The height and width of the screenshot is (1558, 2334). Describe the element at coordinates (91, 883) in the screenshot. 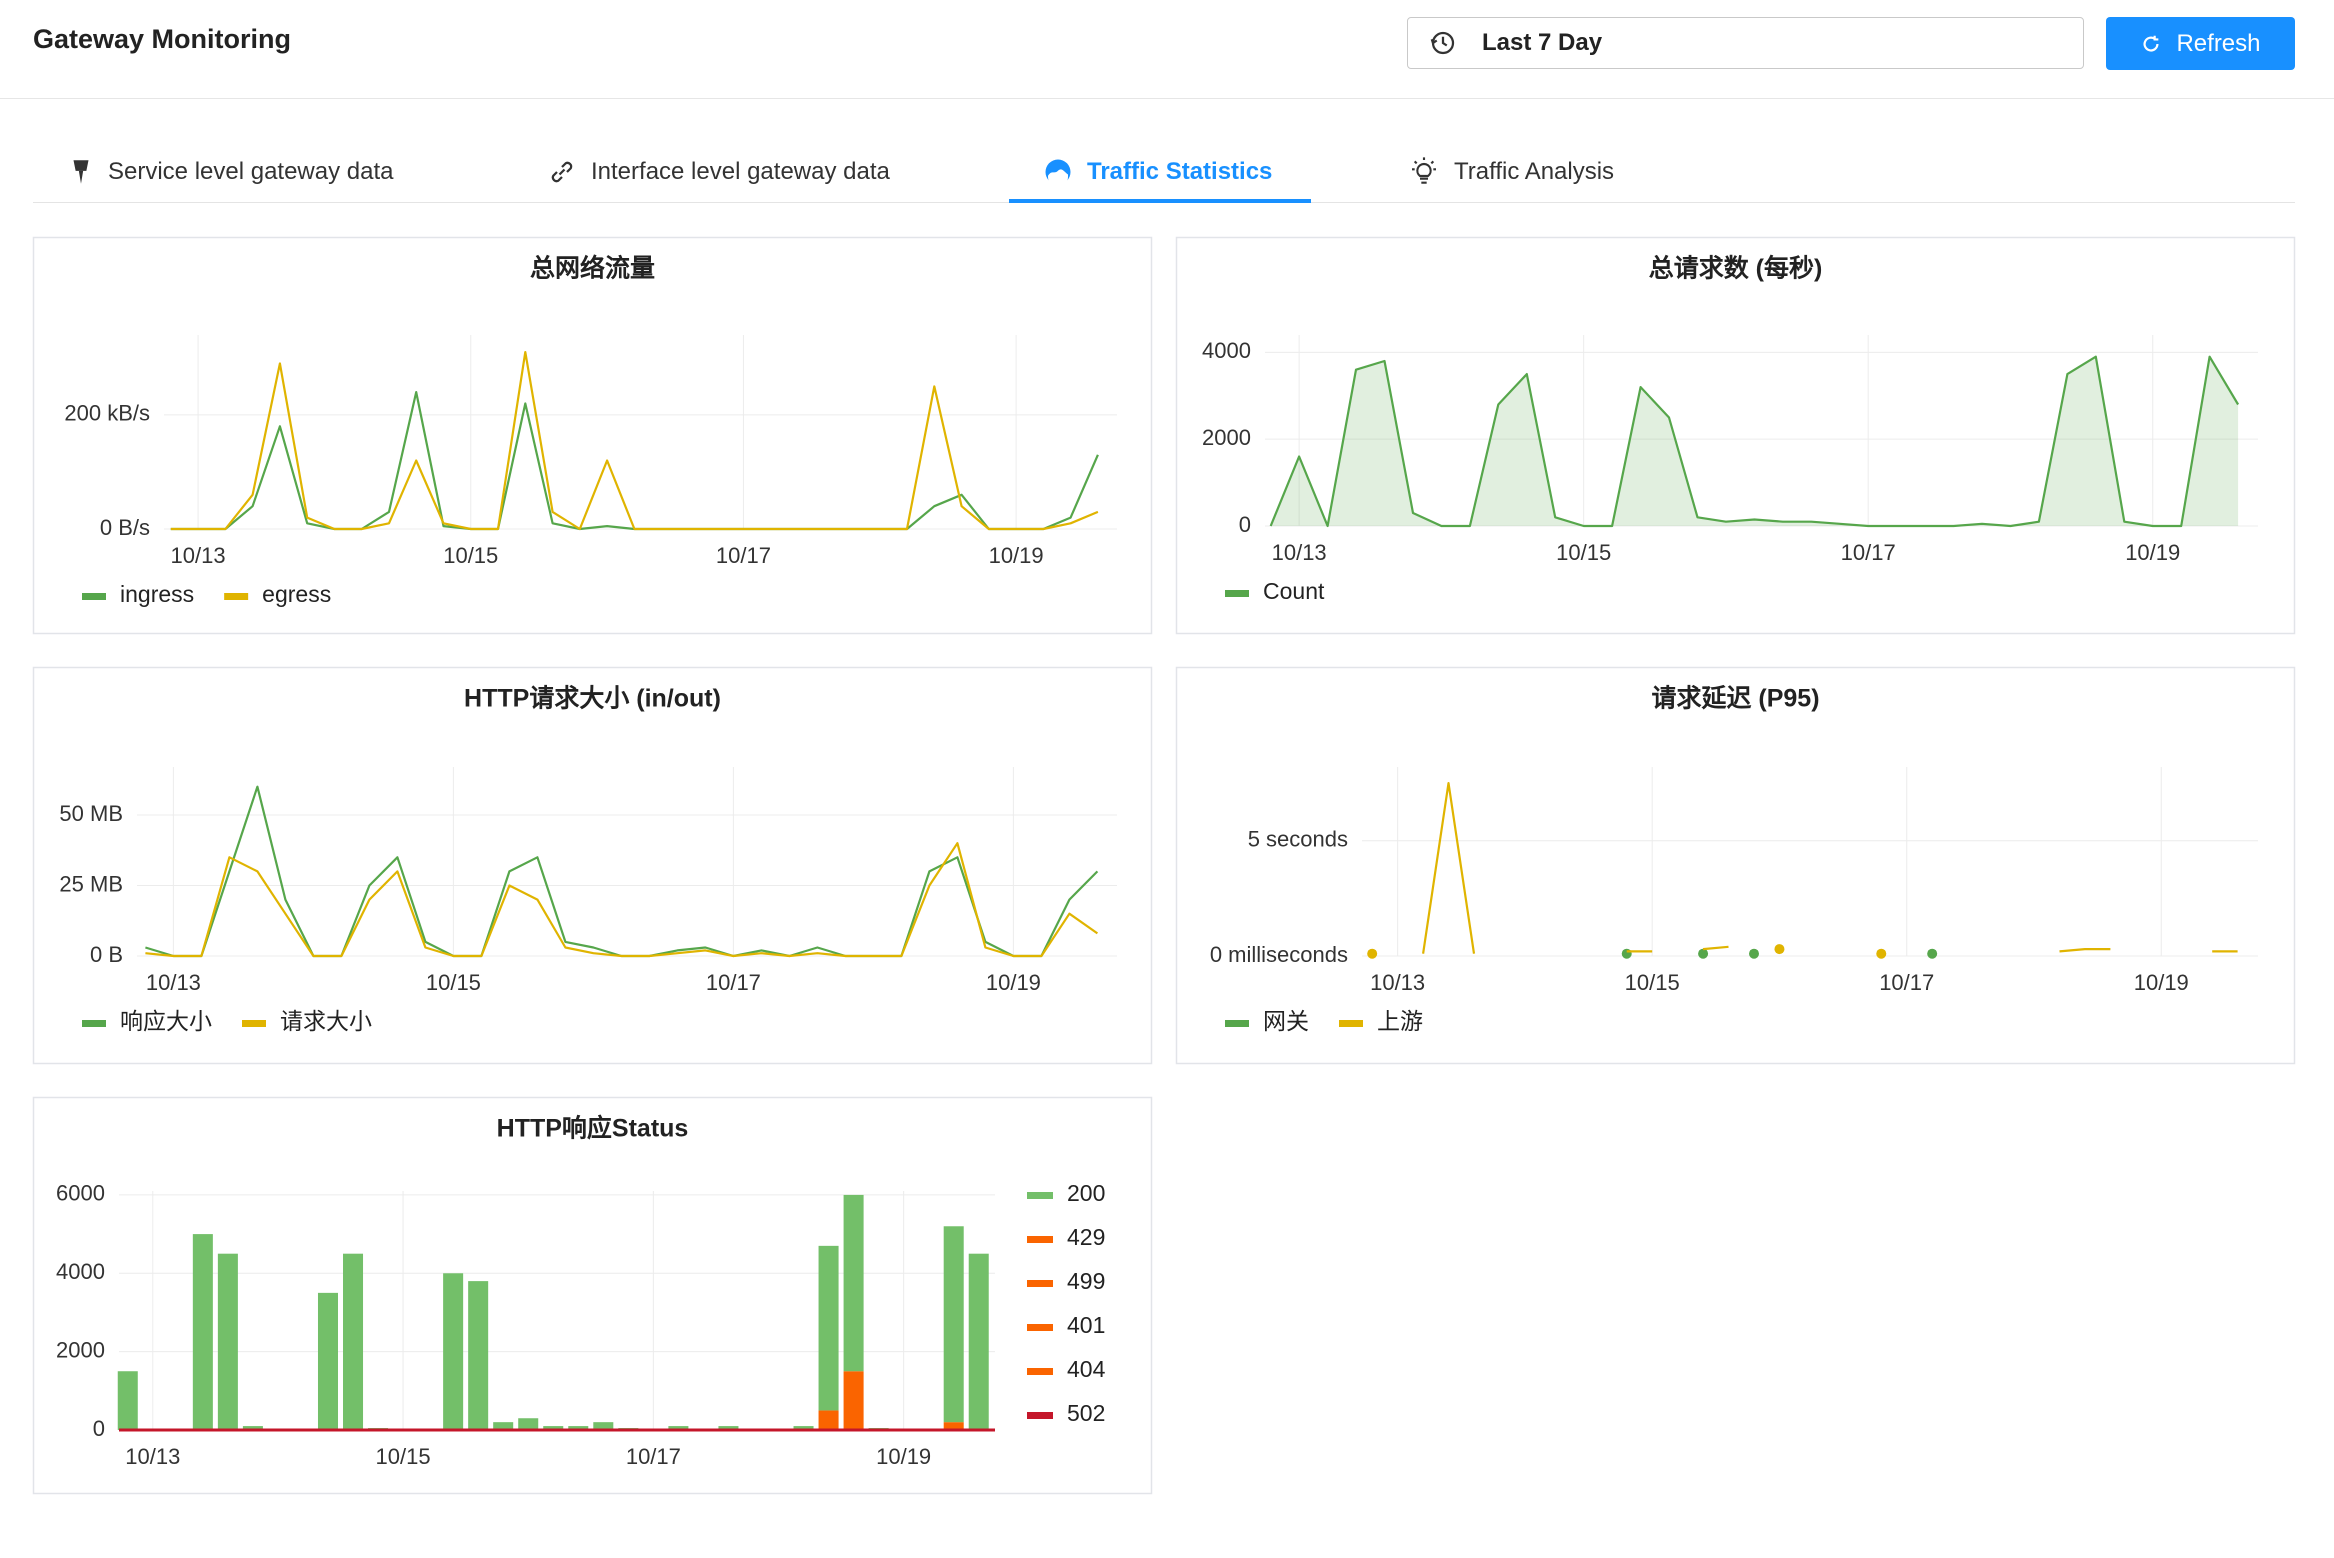

I see `y-tick-label: 25 MB` at that location.